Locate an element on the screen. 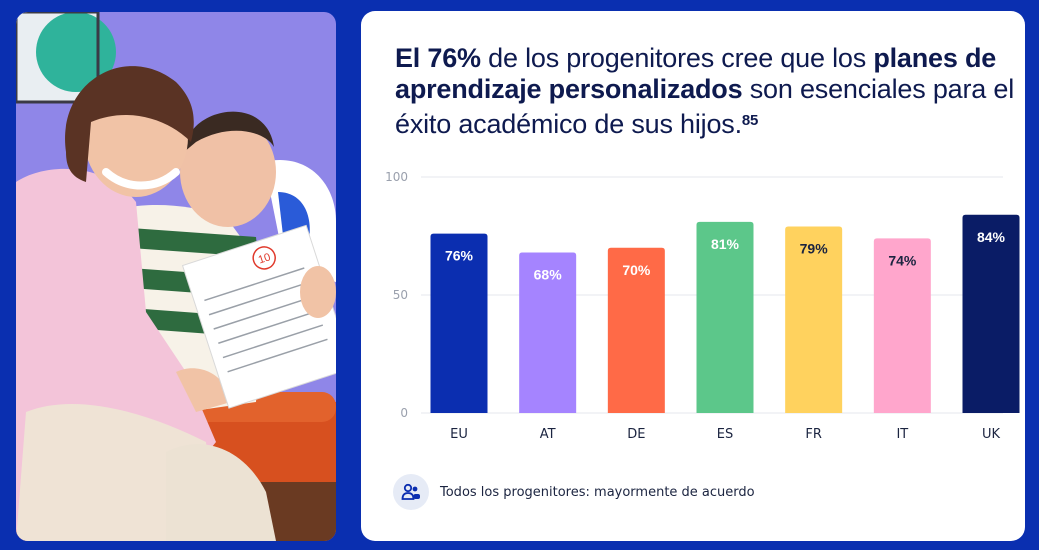 The image size is (1039, 550). bar-at is located at coordinates (548, 332).